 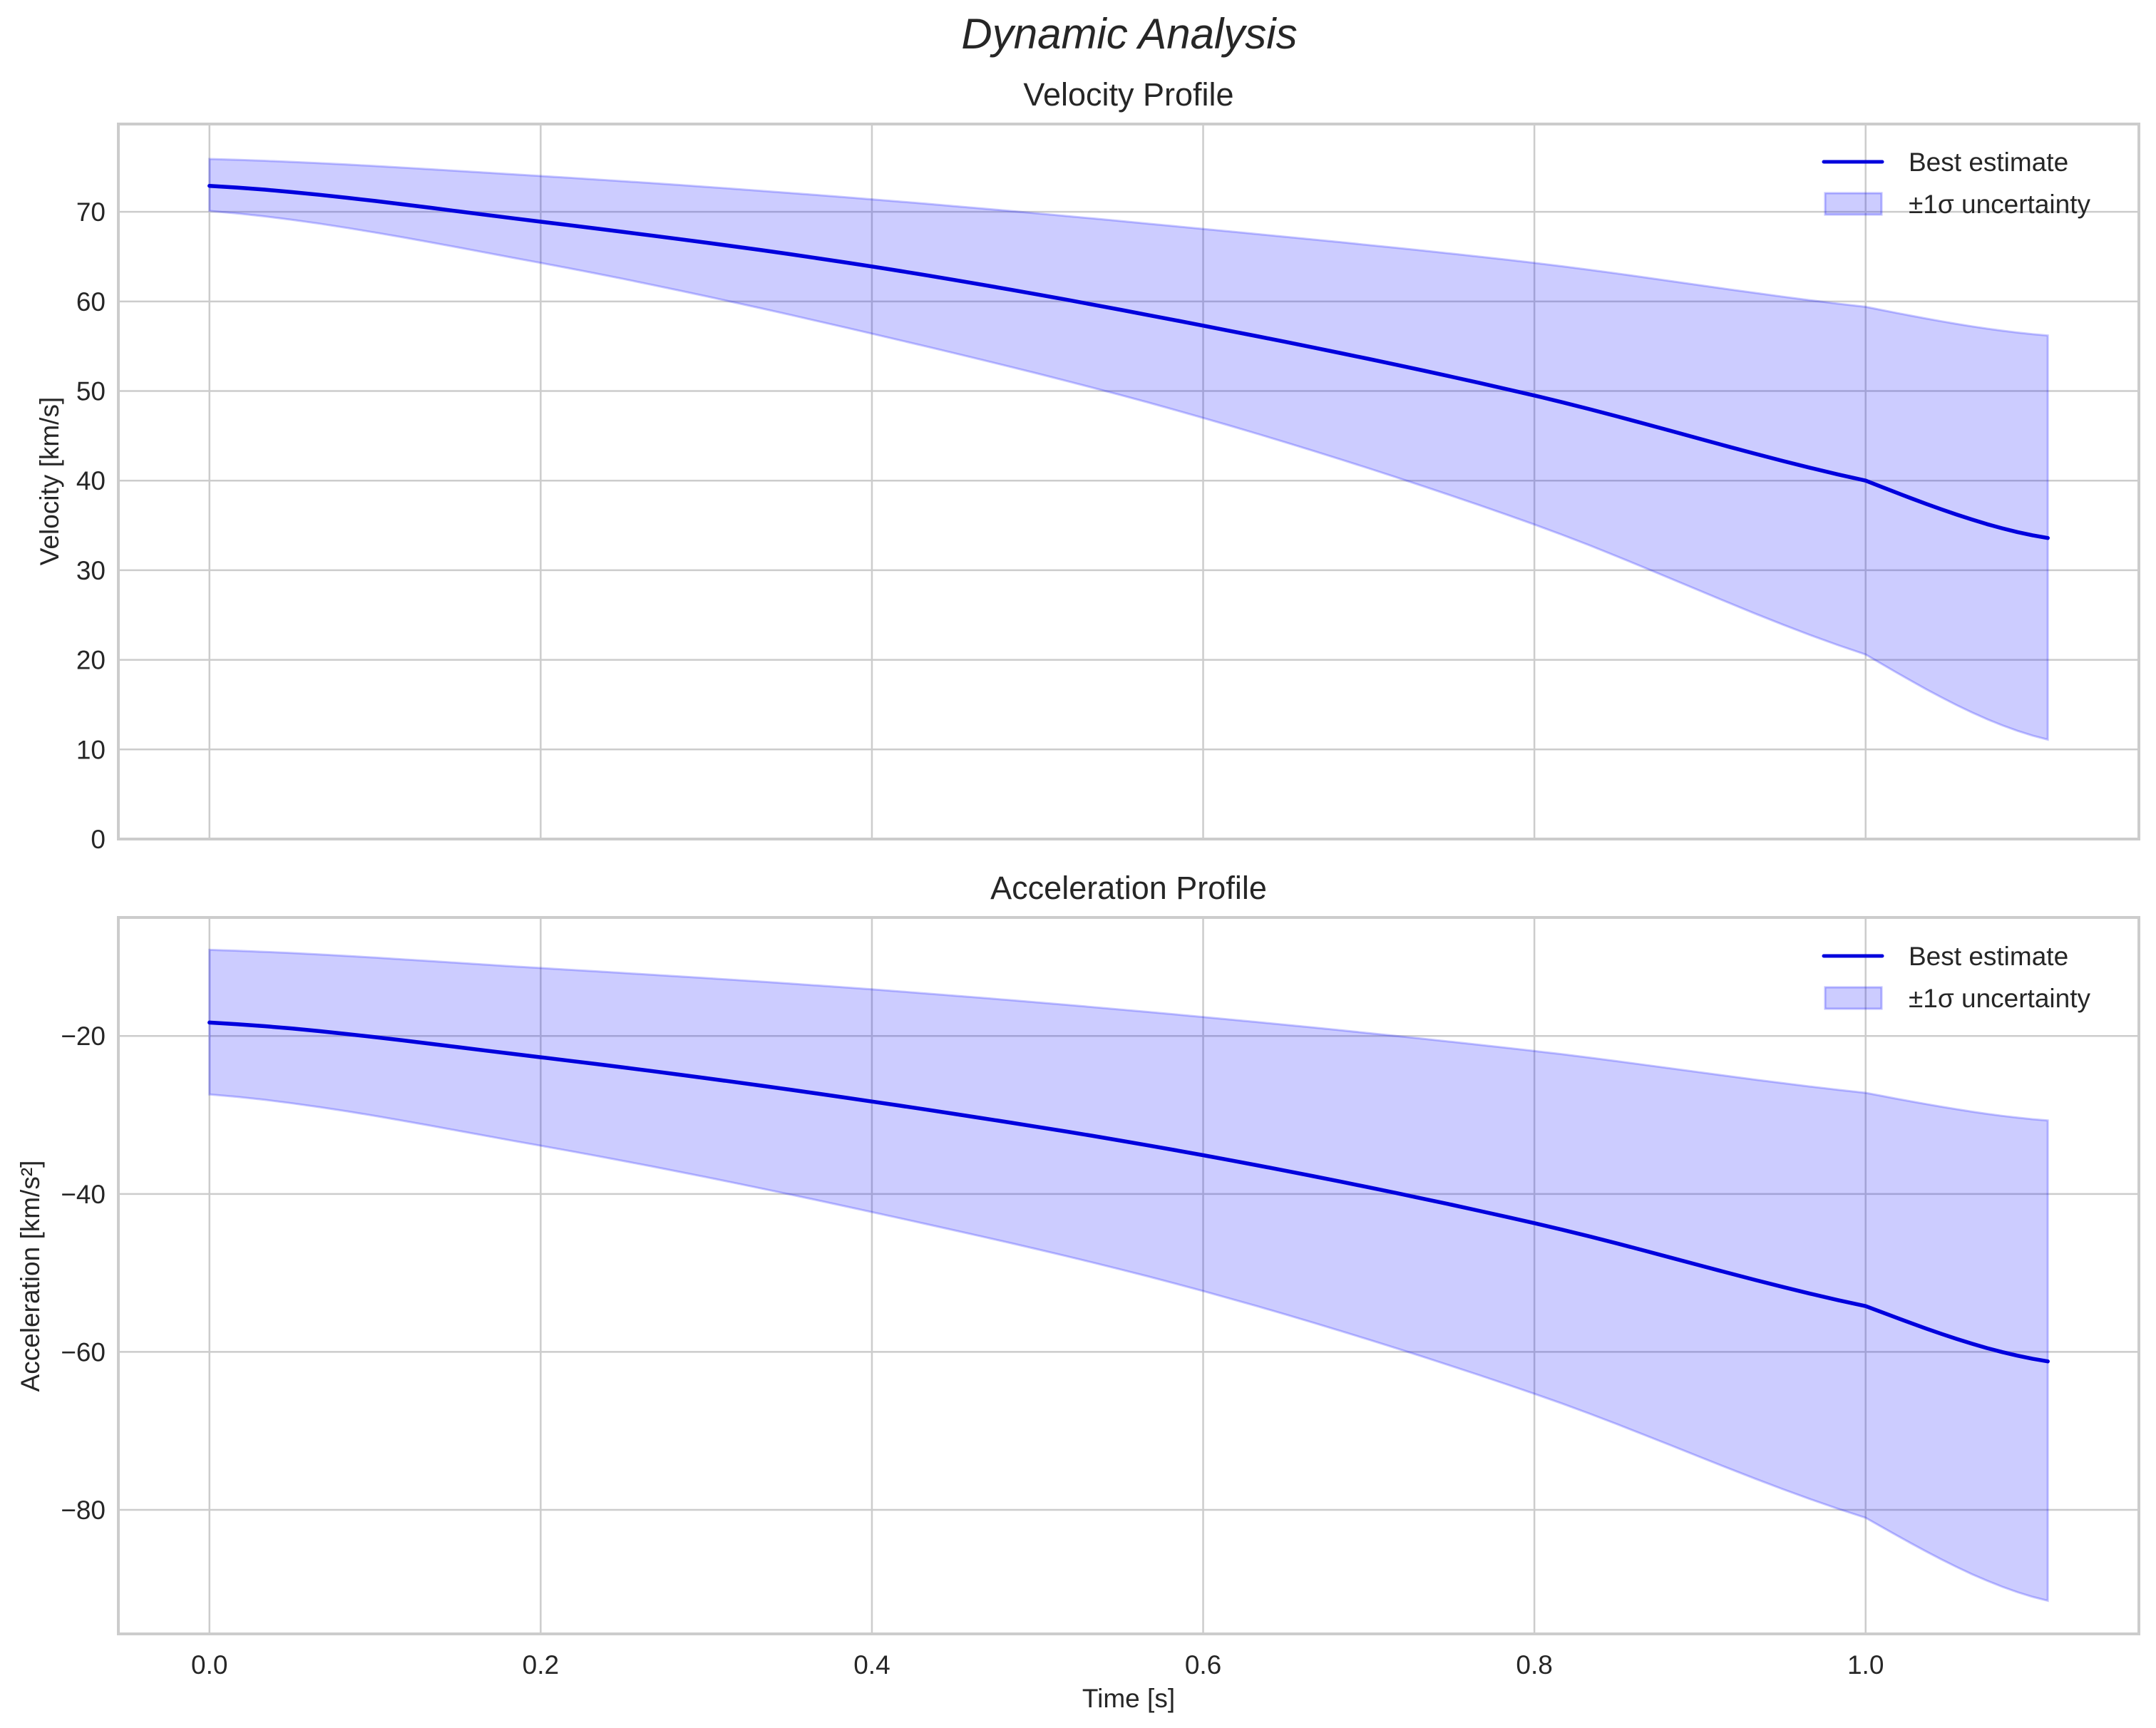 What do you see at coordinates (83, 1352) in the screenshot?
I see `y-tick-label: −60` at bounding box center [83, 1352].